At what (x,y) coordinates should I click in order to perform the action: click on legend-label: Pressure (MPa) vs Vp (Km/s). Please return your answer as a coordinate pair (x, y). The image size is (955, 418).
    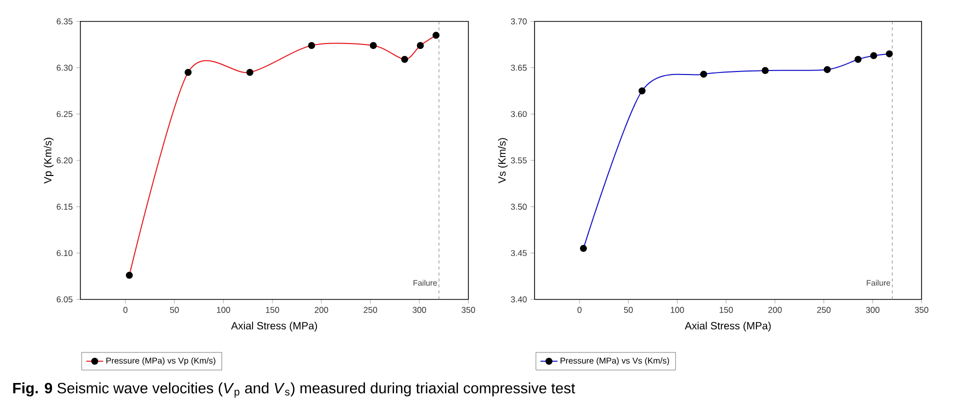
    Looking at the image, I should click on (161, 361).